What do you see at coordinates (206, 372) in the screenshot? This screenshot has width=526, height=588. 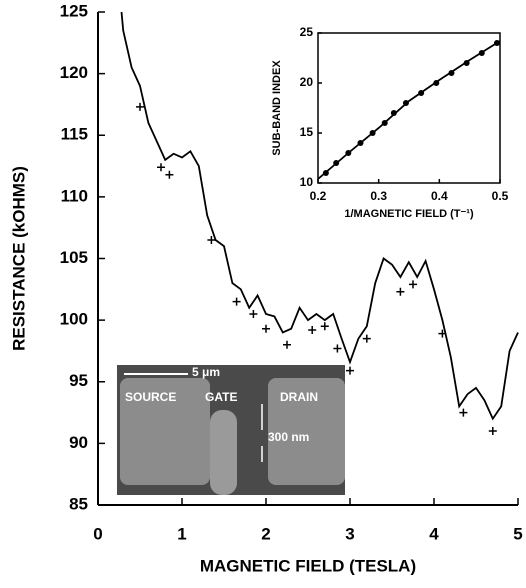 I see `scale-label: 5 μm` at bounding box center [206, 372].